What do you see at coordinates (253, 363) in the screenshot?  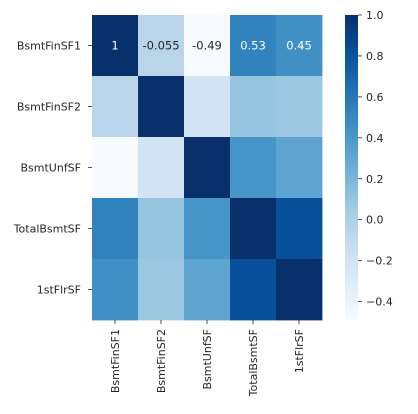 I see `x-tick-label: TotalBsmtSF` at bounding box center [253, 363].